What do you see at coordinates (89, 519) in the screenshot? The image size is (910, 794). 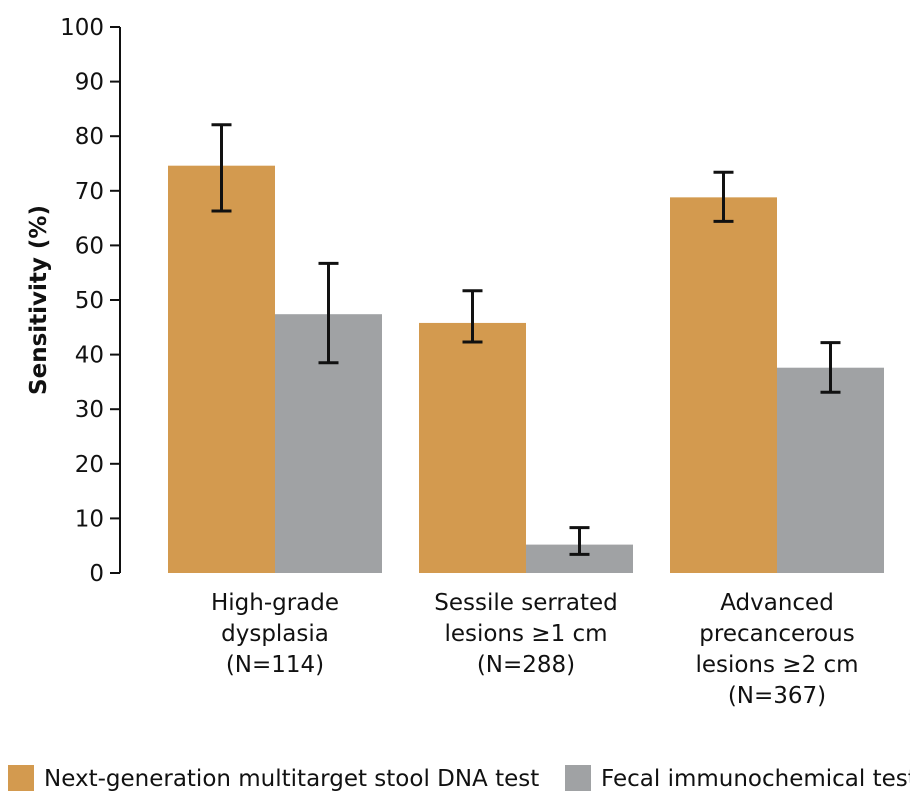 I see `y-tick-label: 10` at bounding box center [89, 519].